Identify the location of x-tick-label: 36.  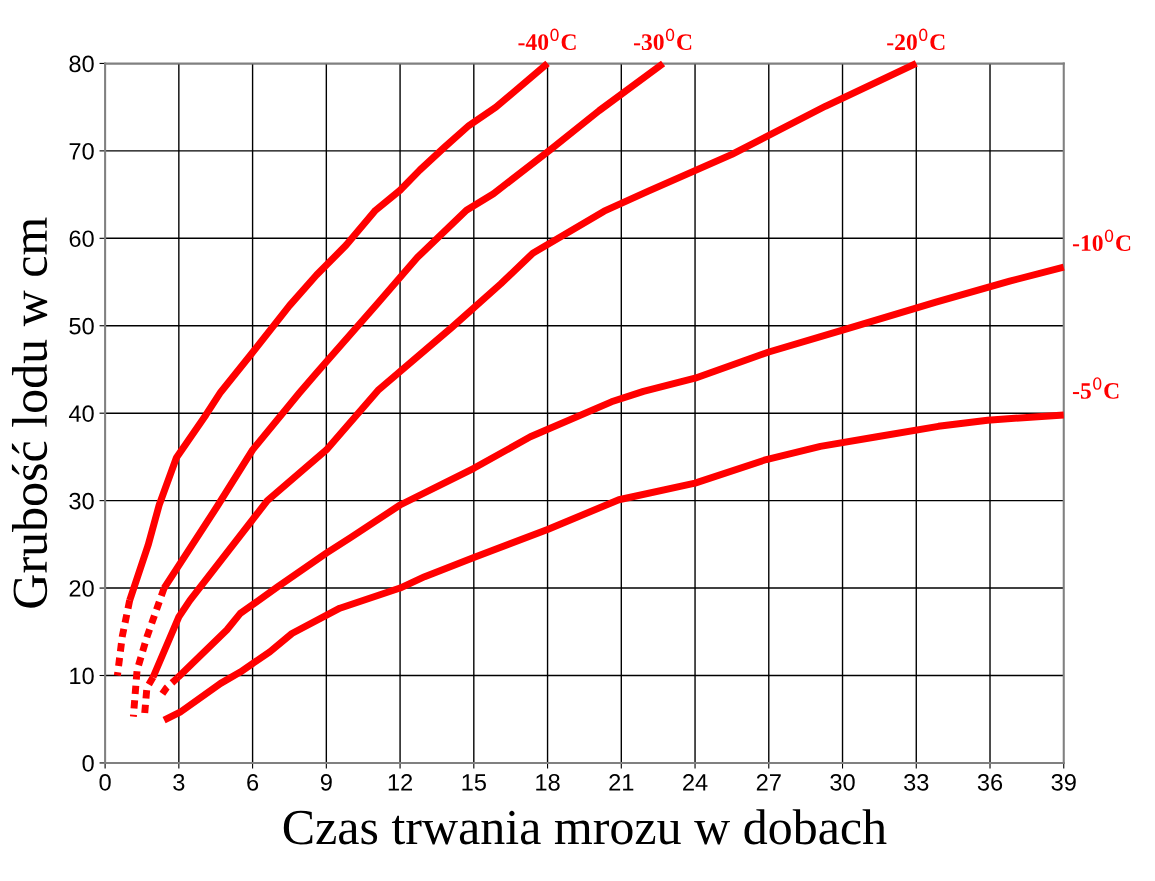
(990, 782).